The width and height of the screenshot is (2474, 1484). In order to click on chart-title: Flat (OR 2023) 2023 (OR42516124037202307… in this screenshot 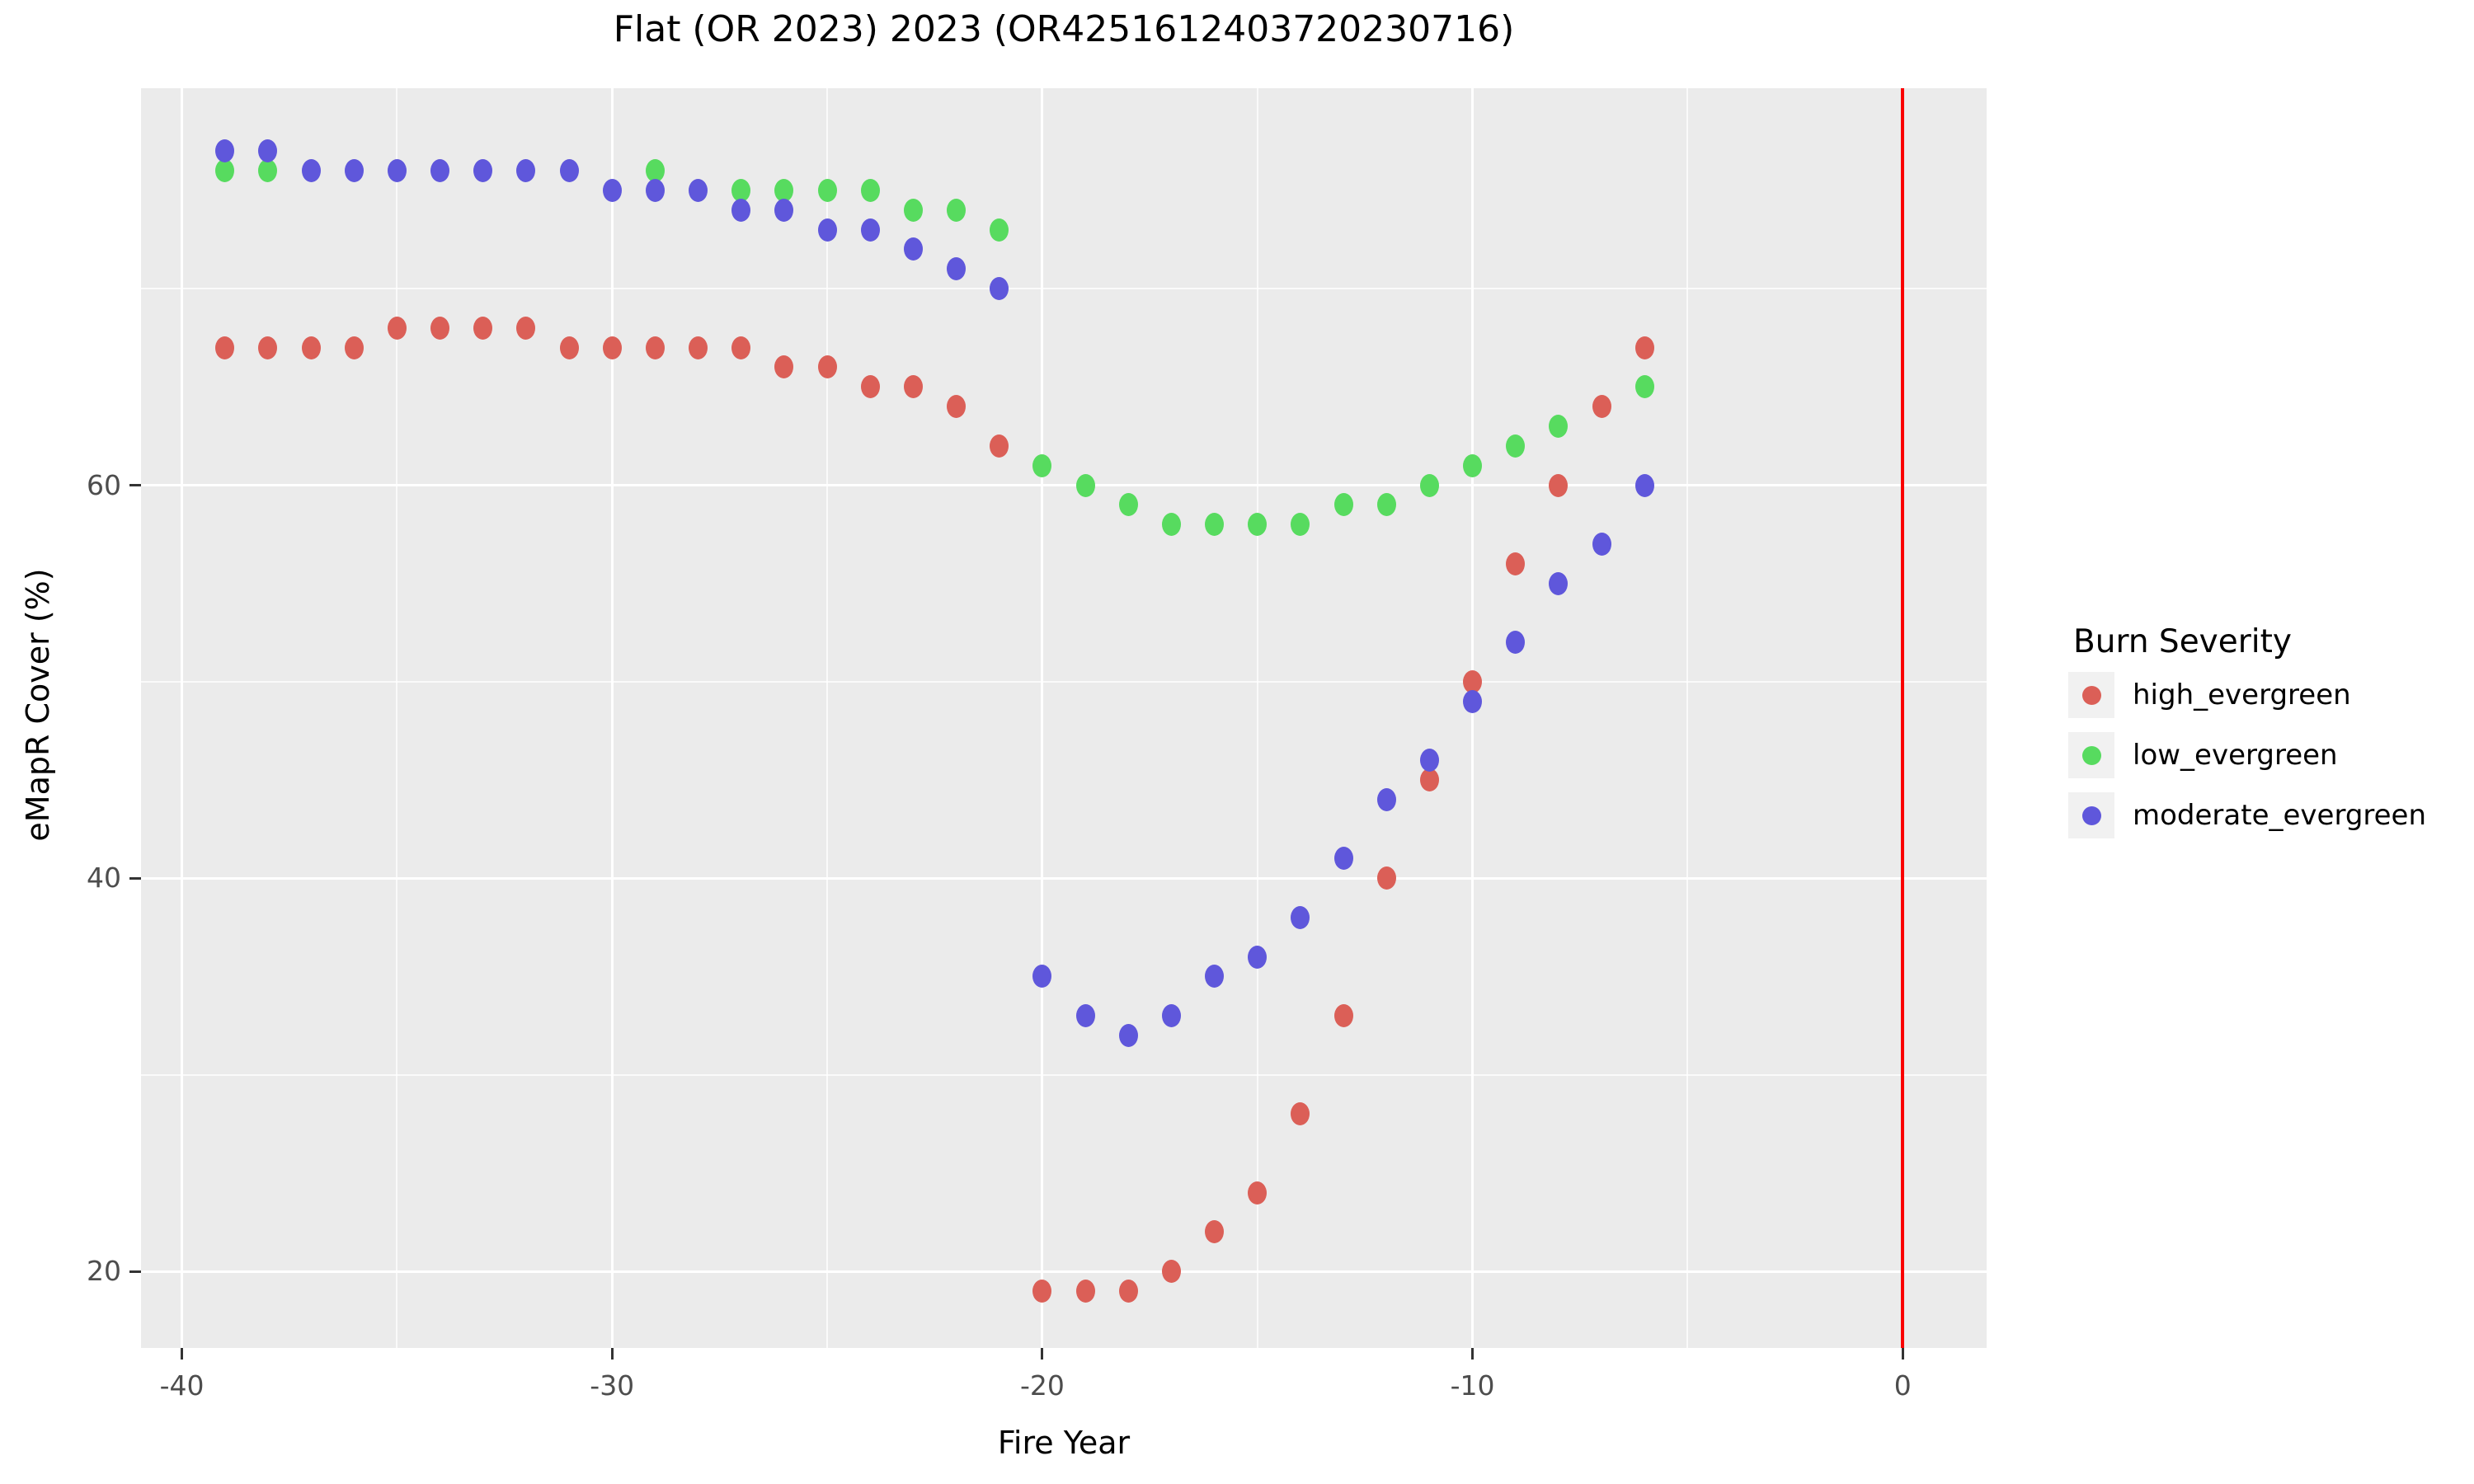, I will do `click(1064, 29)`.